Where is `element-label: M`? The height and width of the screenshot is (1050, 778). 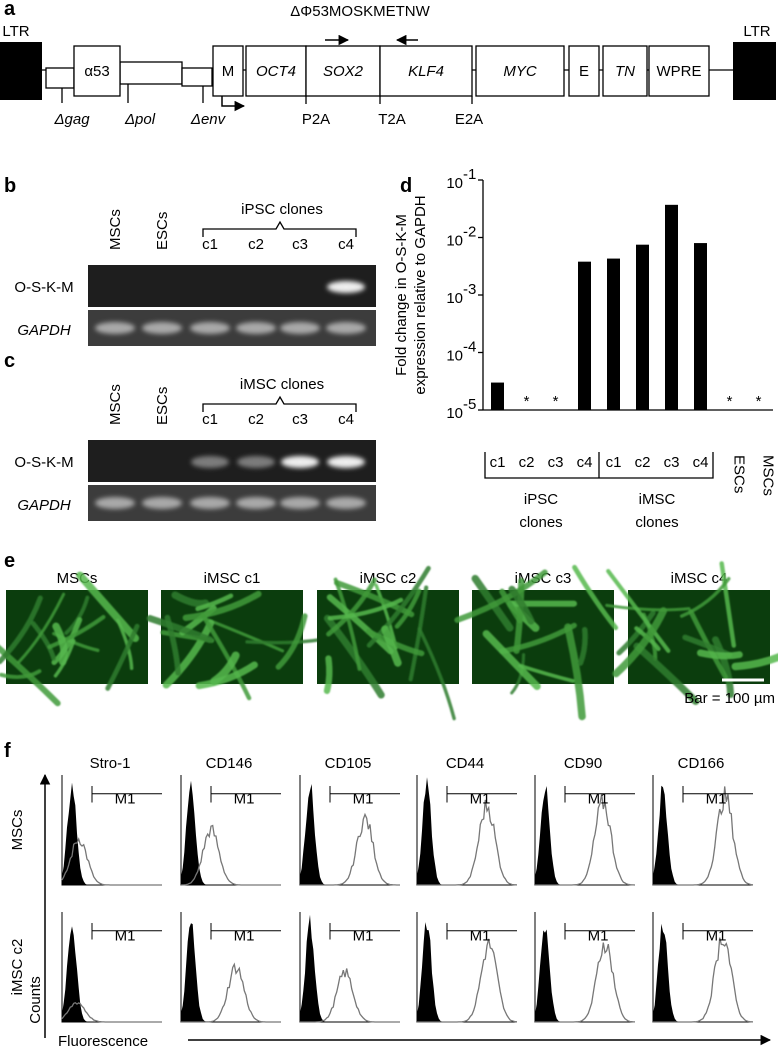
element-label: M is located at coordinates (228, 71).